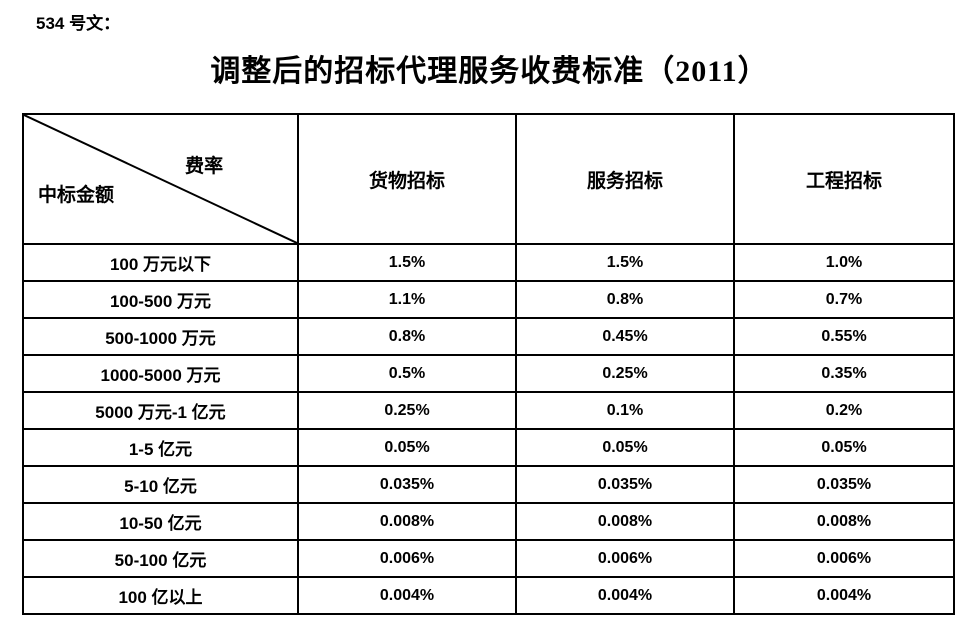 The image size is (979, 629). I want to click on page-title: 调整后的招标代理服务收费标准（2011）, so click(489, 71).